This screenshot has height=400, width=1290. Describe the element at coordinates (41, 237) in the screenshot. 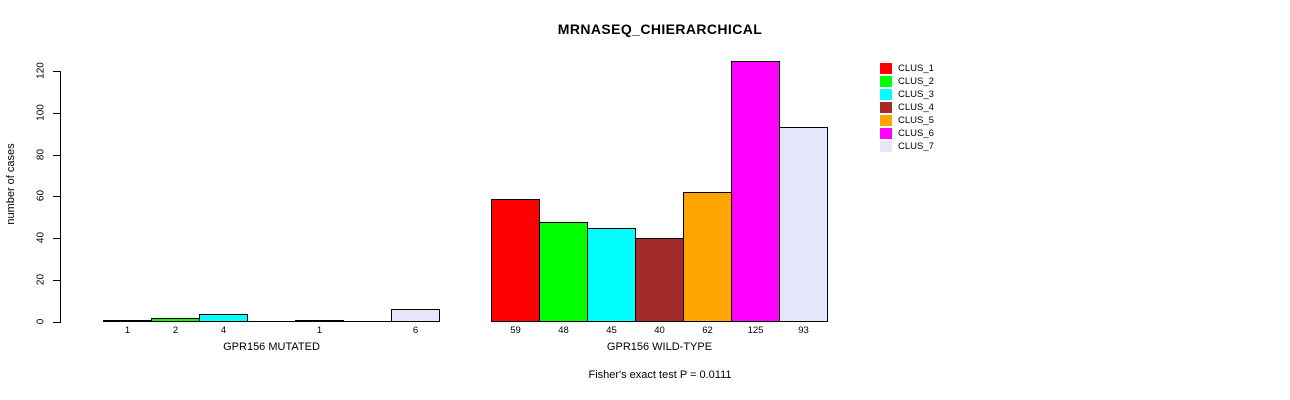

I see `y-tick-label: 40` at that location.